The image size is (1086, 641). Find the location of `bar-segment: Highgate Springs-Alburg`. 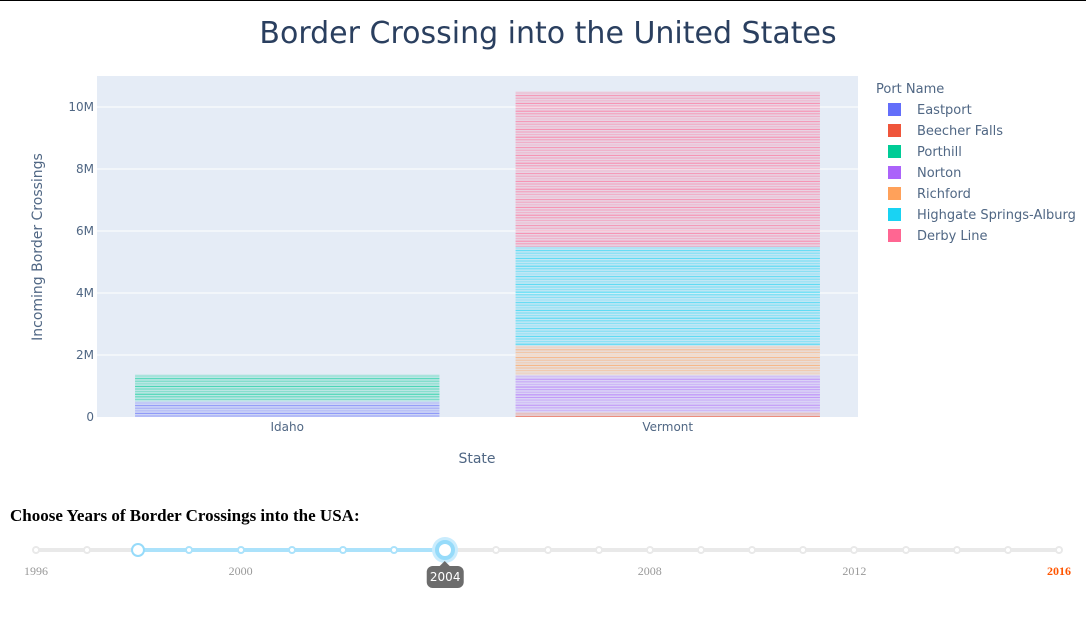

bar-segment: Highgate Springs-Alburg is located at coordinates (667, 296).